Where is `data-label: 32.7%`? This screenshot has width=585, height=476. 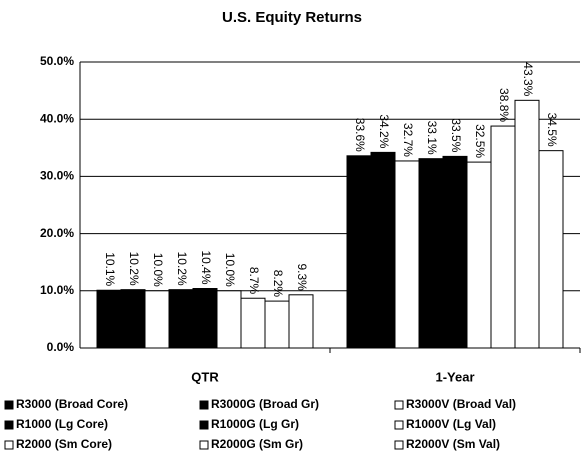
data-label: 32.7% is located at coordinates (408, 140).